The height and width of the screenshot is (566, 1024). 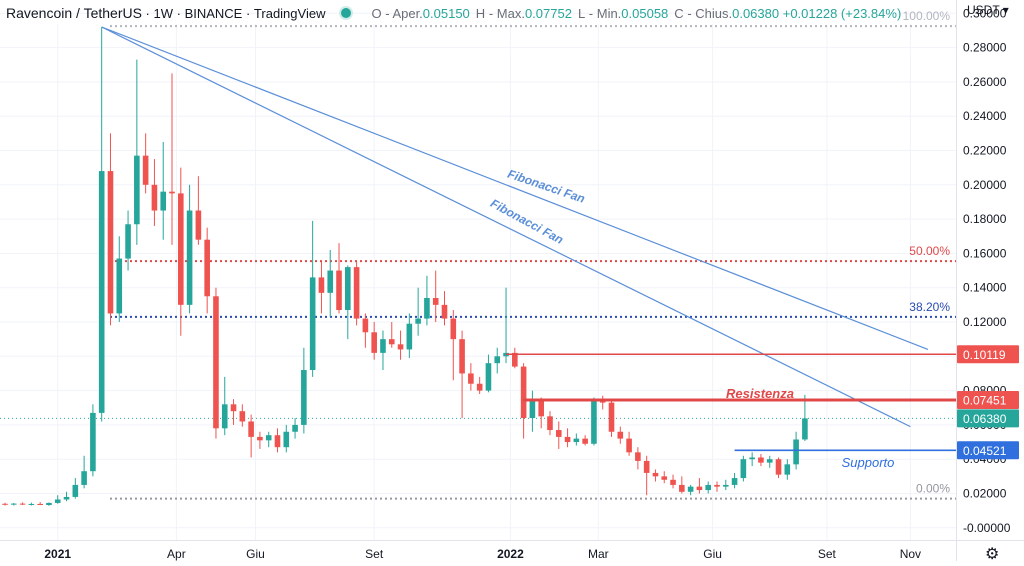 What do you see at coordinates (842, 13) in the screenshot?
I see `change-value: +0.01228 (+23.84%)` at bounding box center [842, 13].